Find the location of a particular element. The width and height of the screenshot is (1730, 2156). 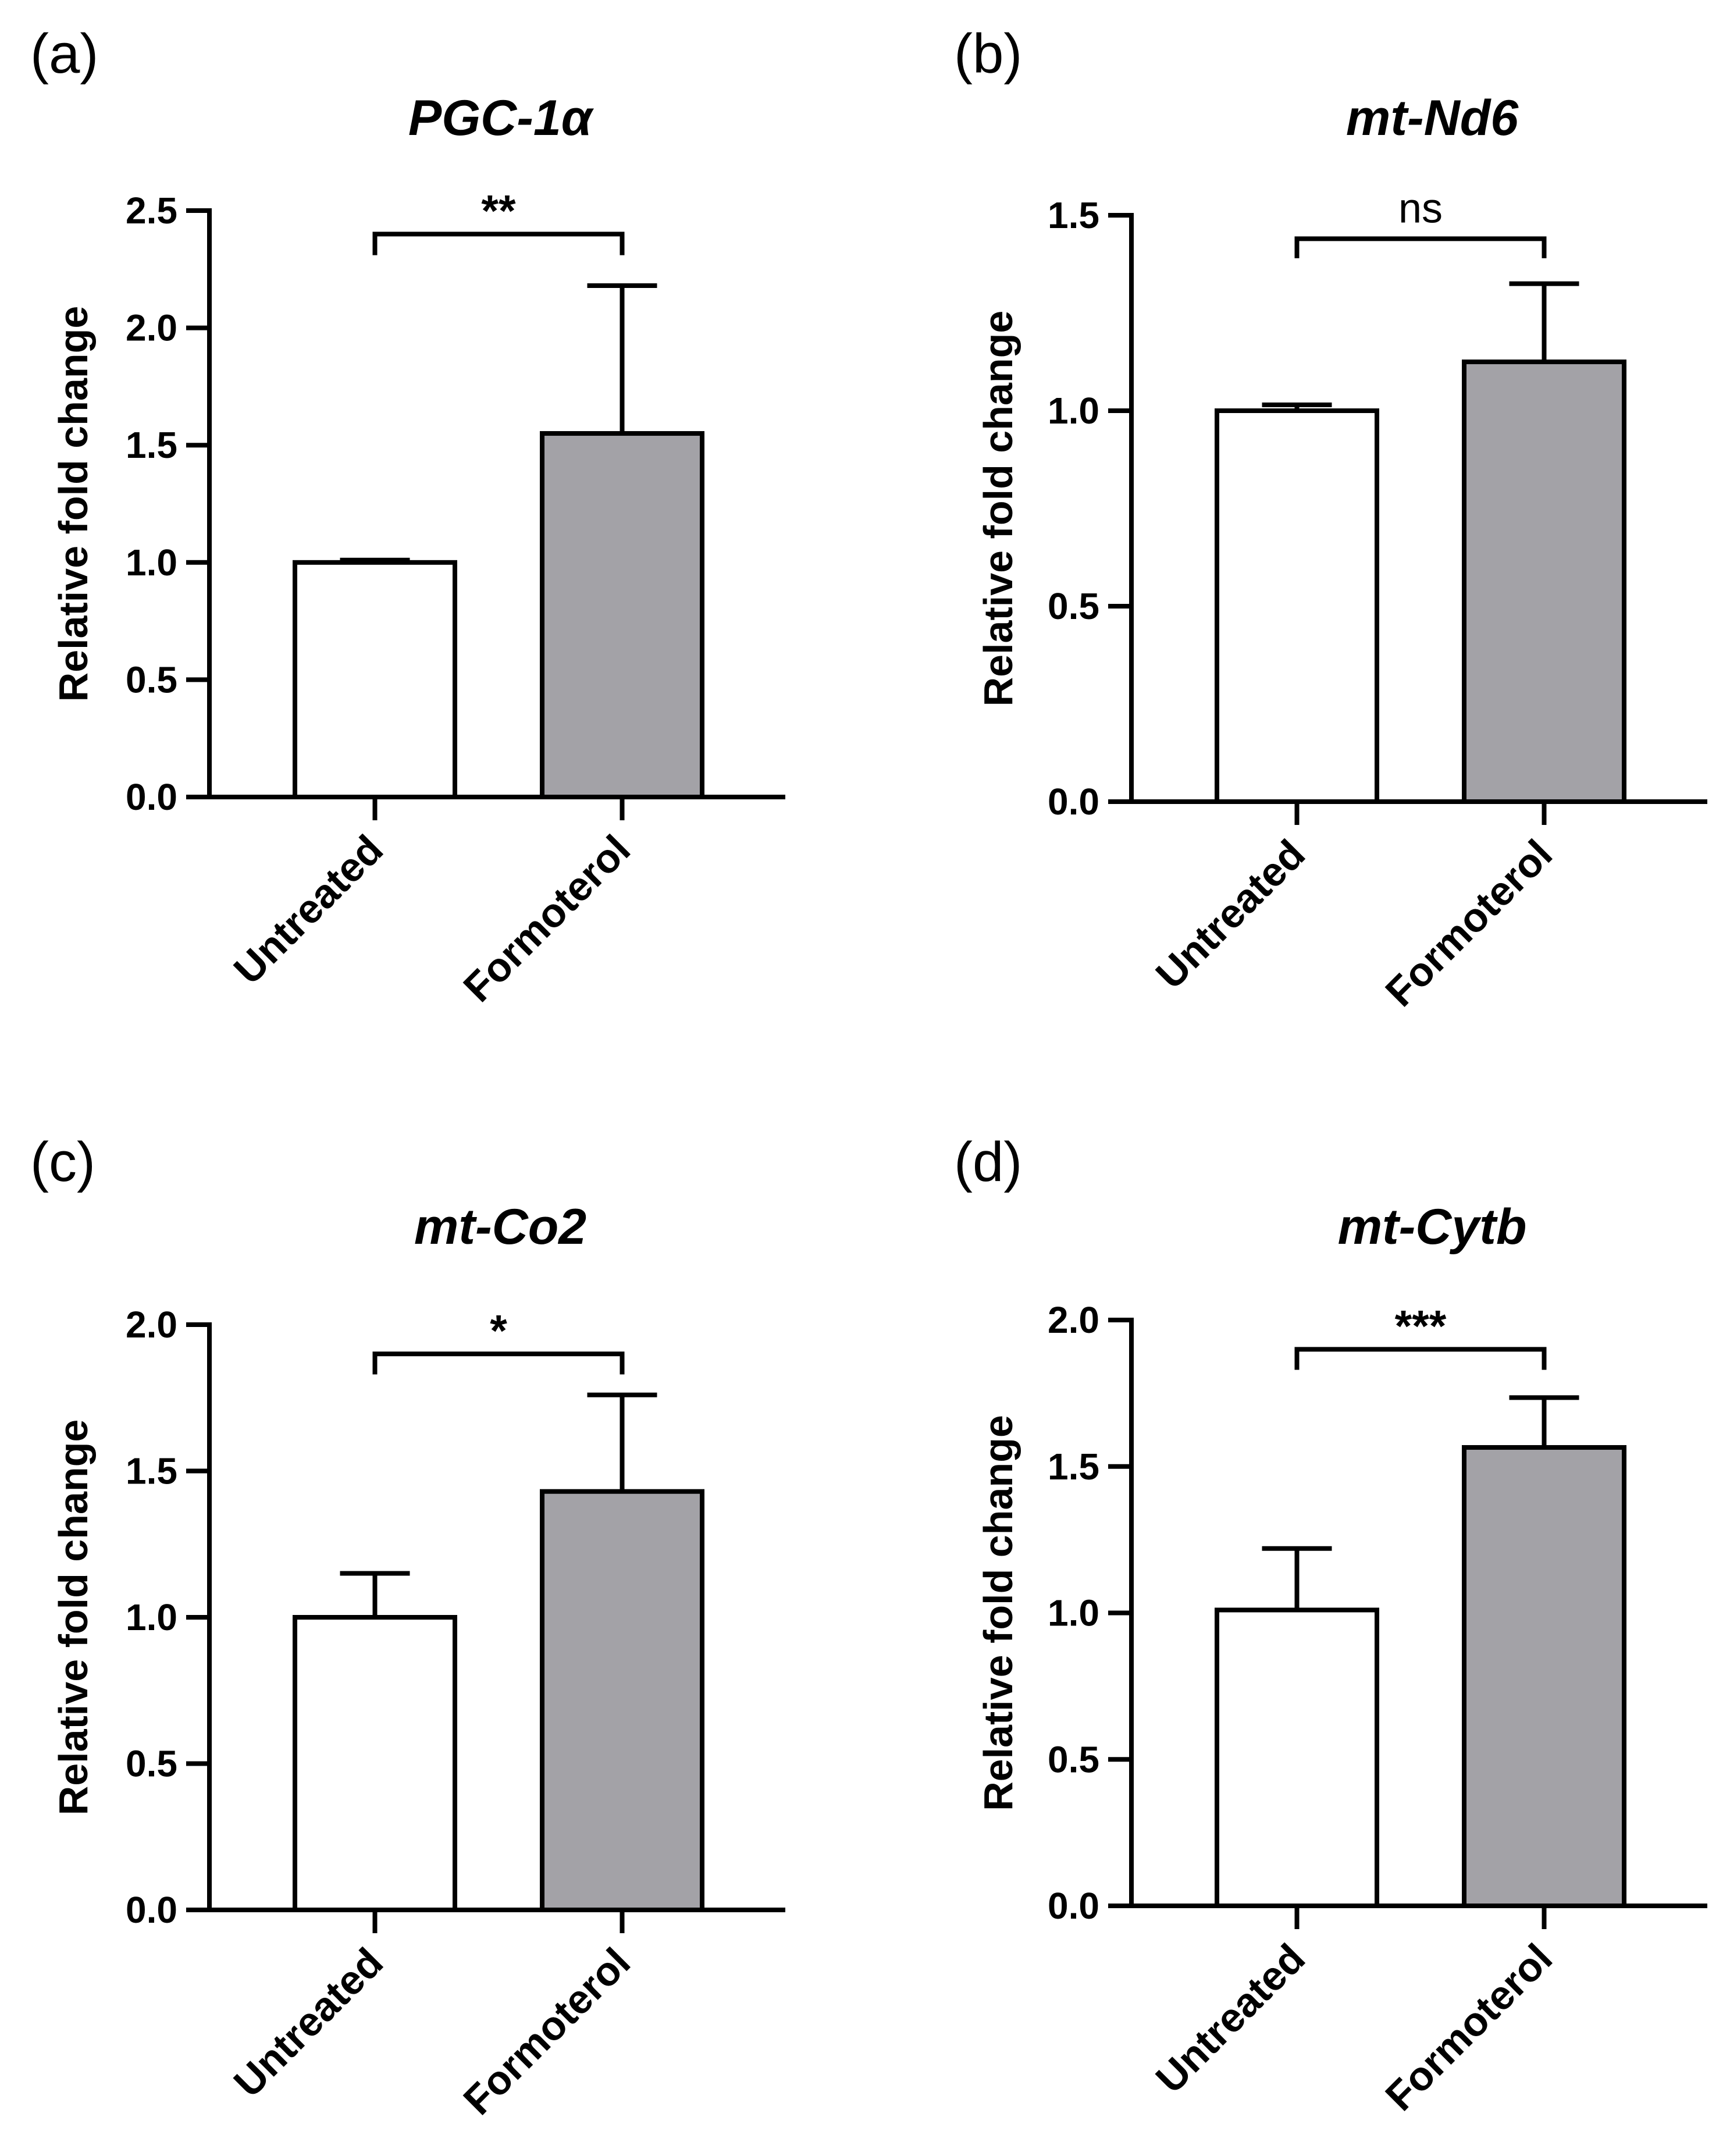

panel-label: (d) is located at coordinates (988, 1162).